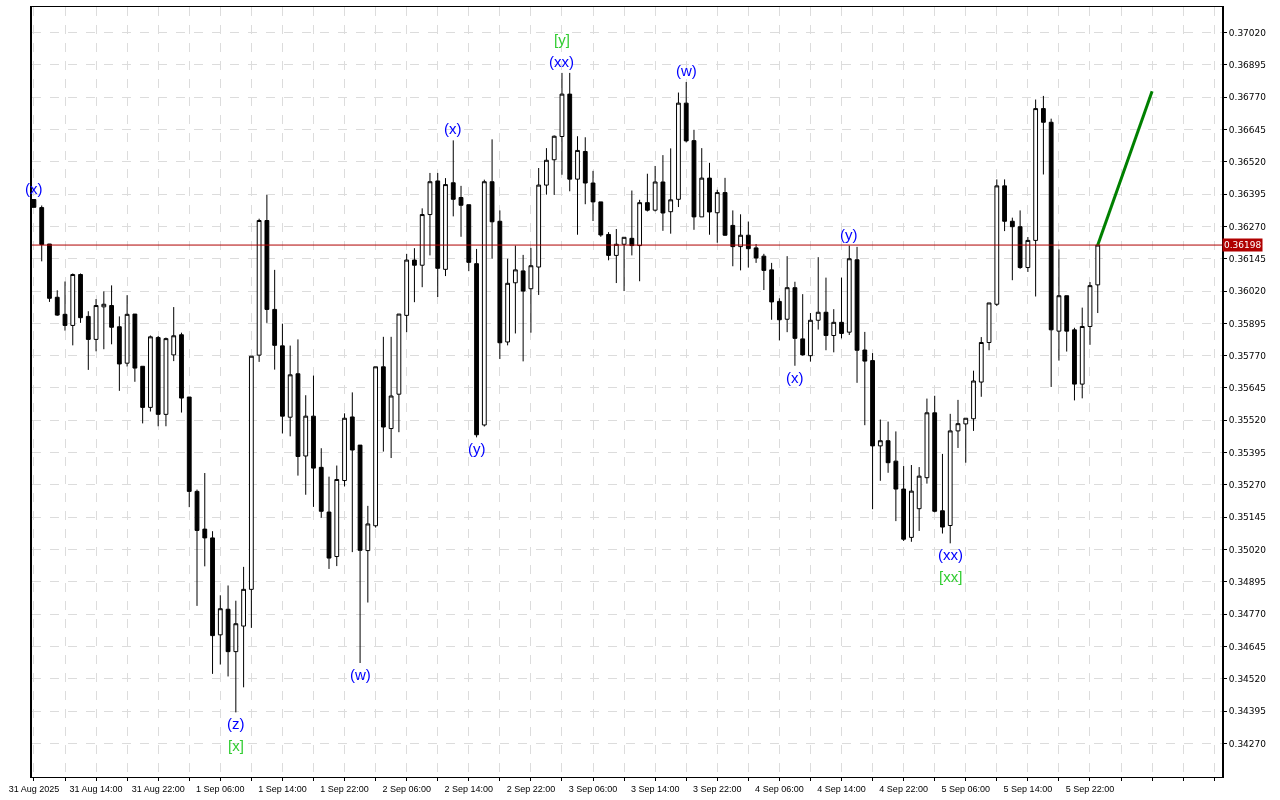  I want to click on x-tick-label: 31 Aug 2025, so click(34, 788).